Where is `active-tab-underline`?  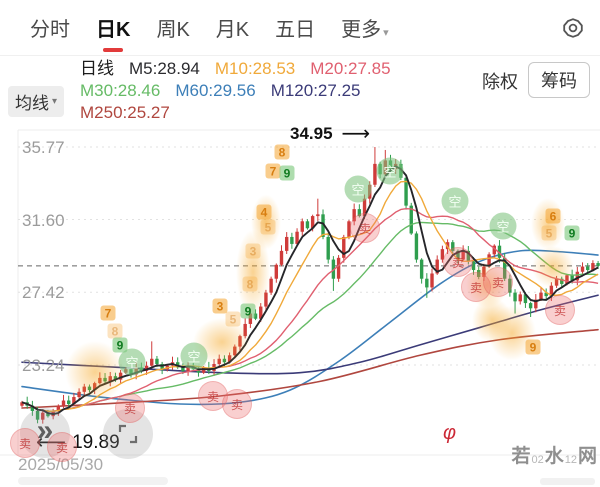 active-tab-underline is located at coordinates (113, 50).